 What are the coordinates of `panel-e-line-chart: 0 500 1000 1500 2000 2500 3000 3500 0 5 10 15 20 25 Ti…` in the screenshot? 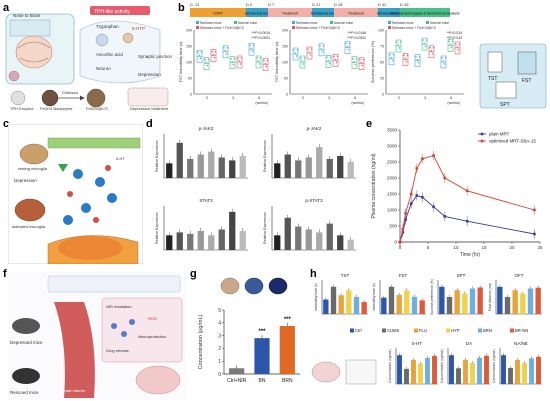 It's located at (457, 193).